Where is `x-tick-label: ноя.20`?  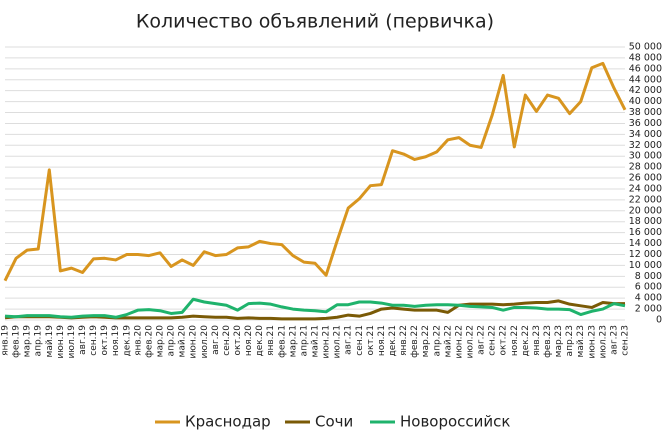
x-tick-label: ноя.20 is located at coordinates (249, 340).